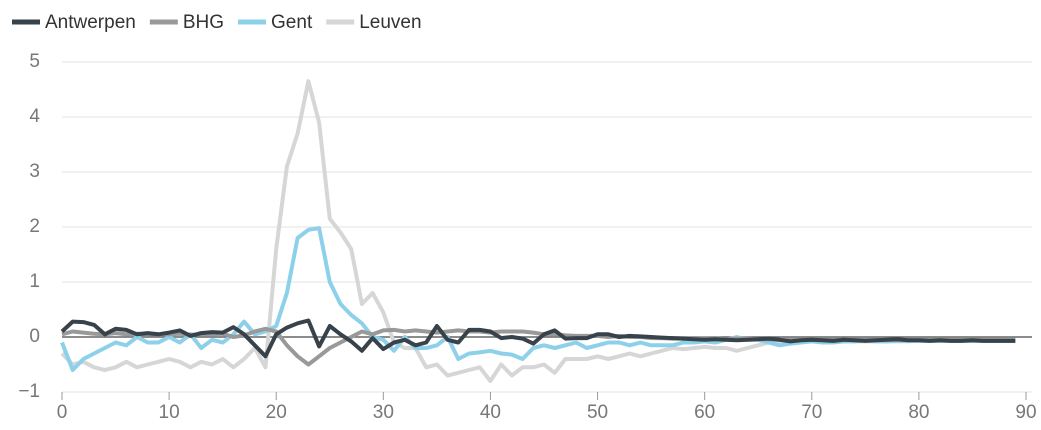 The width and height of the screenshot is (1041, 430). What do you see at coordinates (62, 412) in the screenshot?
I see `x-tick-label: 0` at bounding box center [62, 412].